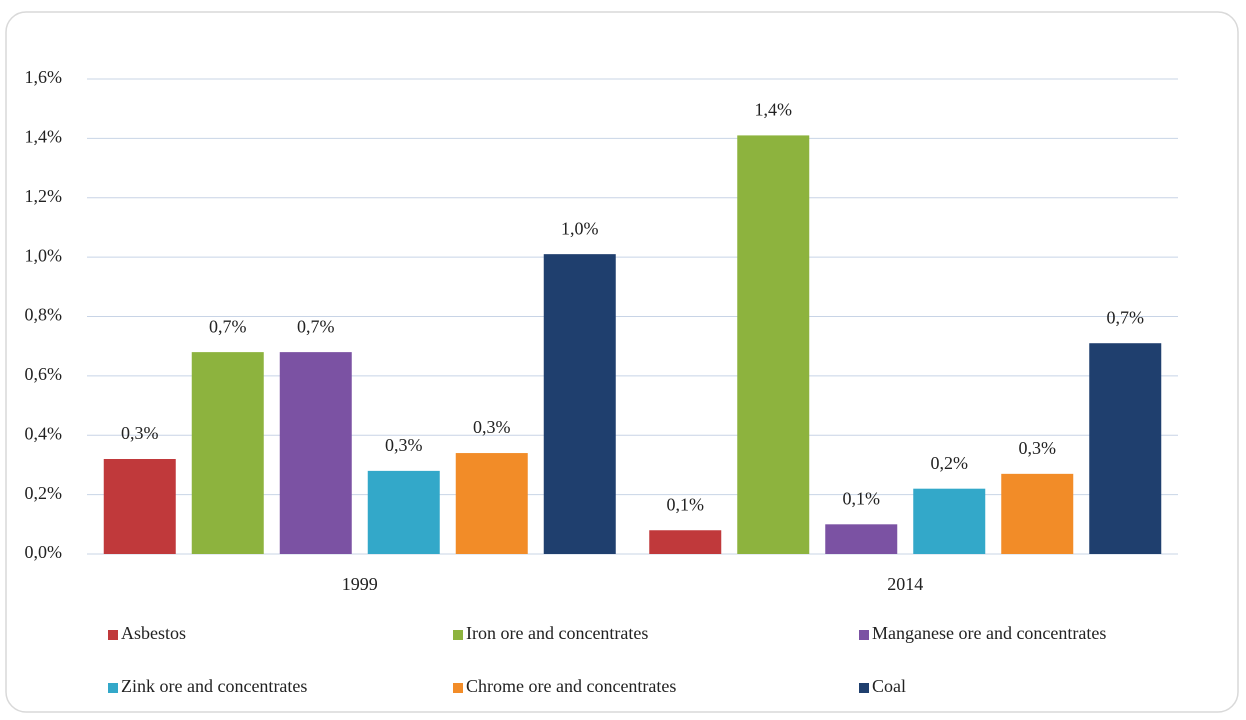  I want to click on legend-label: Asbestos, so click(153, 633).